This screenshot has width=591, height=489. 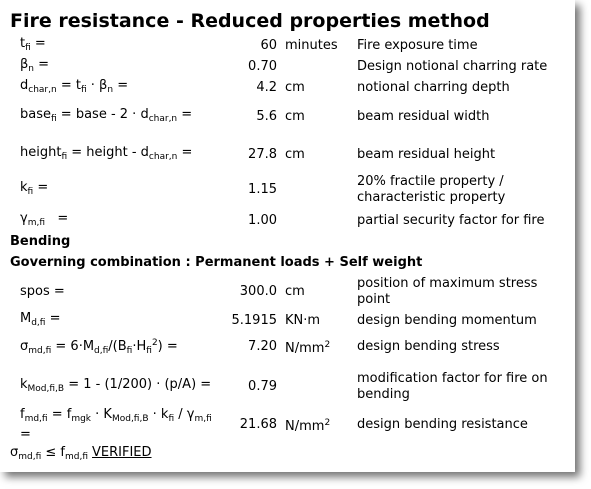 I want to click on formula-text: ·H, so click(x=139, y=346).